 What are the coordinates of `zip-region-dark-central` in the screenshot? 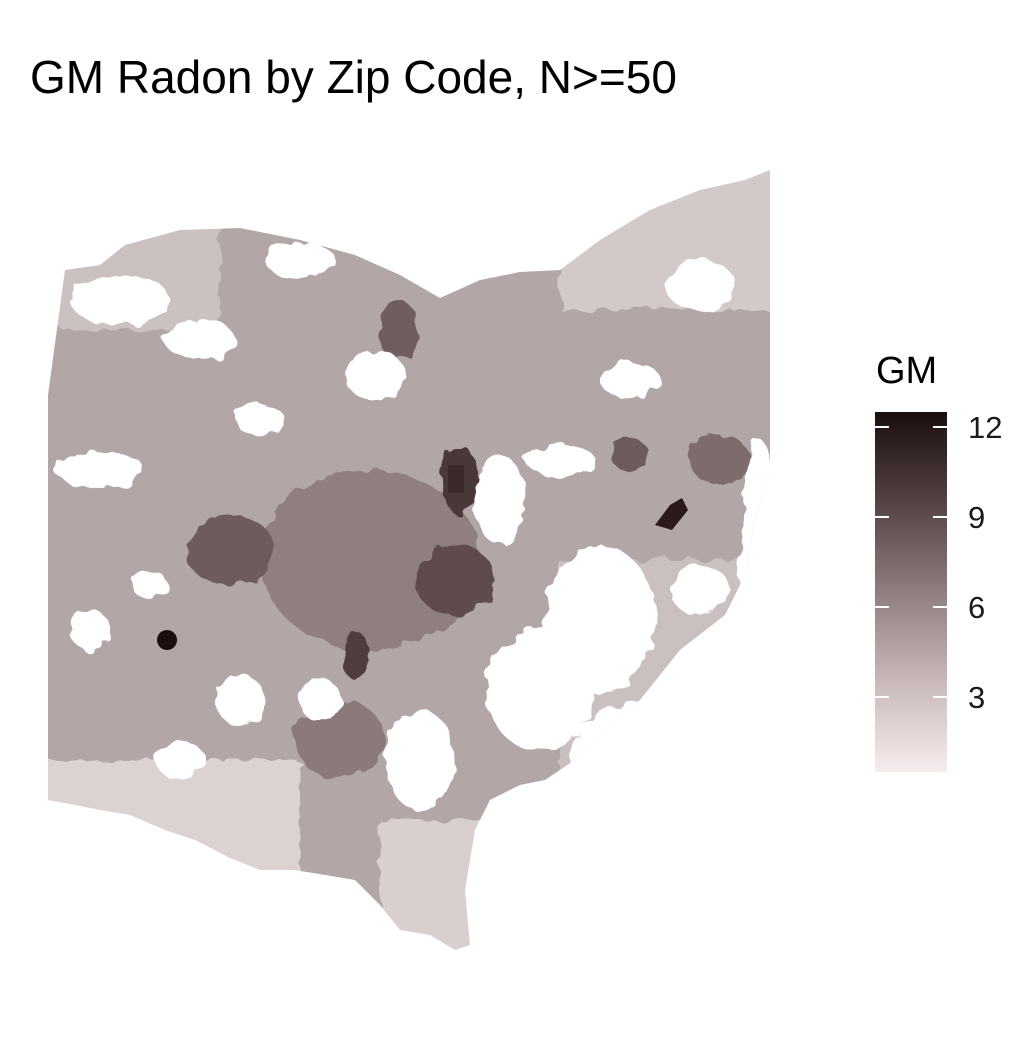 It's located at (455, 580).